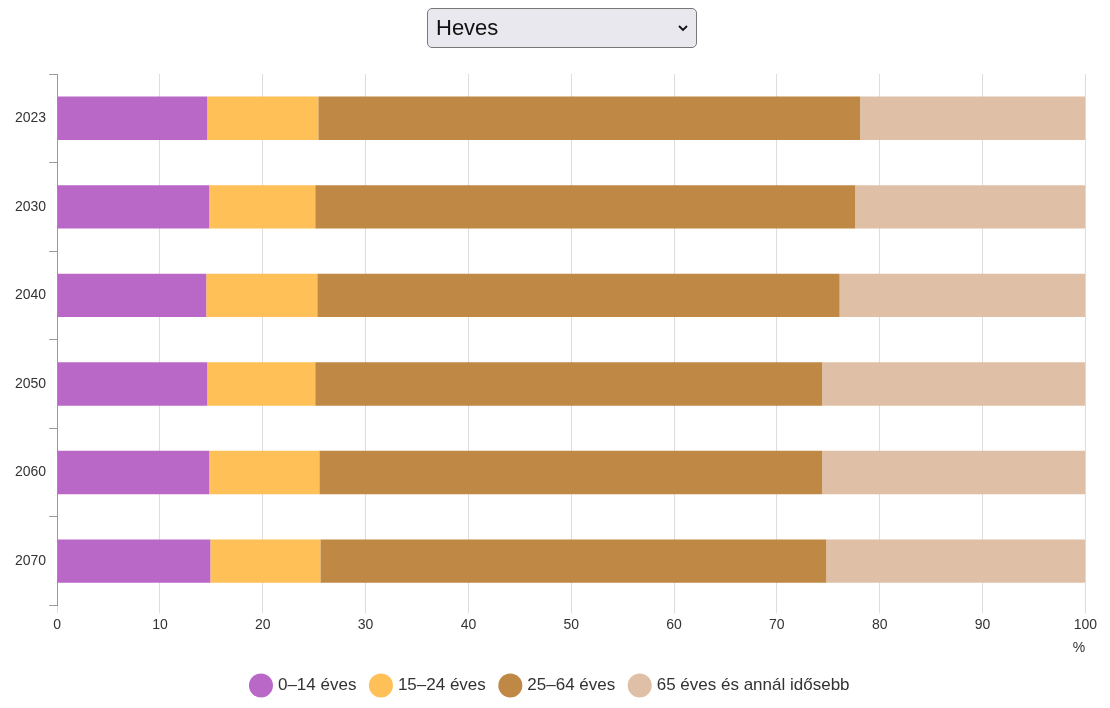 The height and width of the screenshot is (708, 1110). Describe the element at coordinates (777, 623) in the screenshot. I see `x-tick-label: 70` at that location.